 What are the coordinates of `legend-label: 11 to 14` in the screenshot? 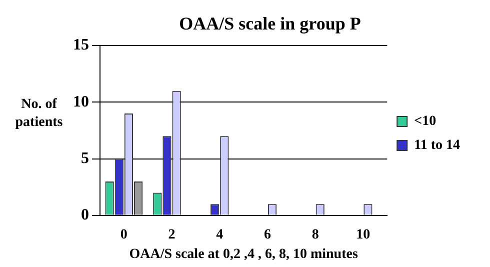 It's located at (437, 146).